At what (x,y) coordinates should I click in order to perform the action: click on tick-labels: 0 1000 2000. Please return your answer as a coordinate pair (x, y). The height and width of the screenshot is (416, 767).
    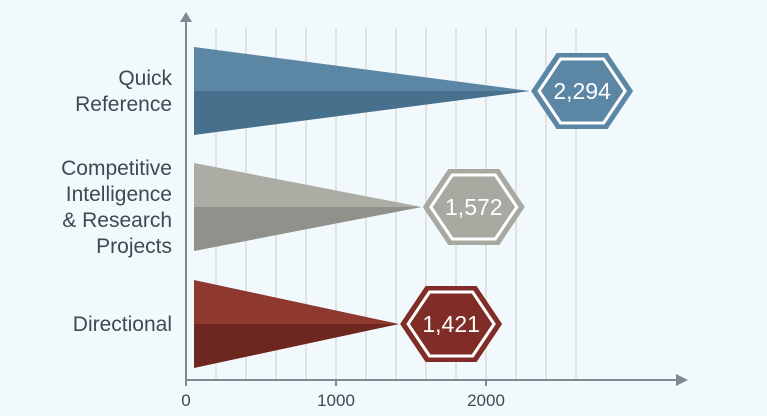
    Looking at the image, I should click on (343, 395).